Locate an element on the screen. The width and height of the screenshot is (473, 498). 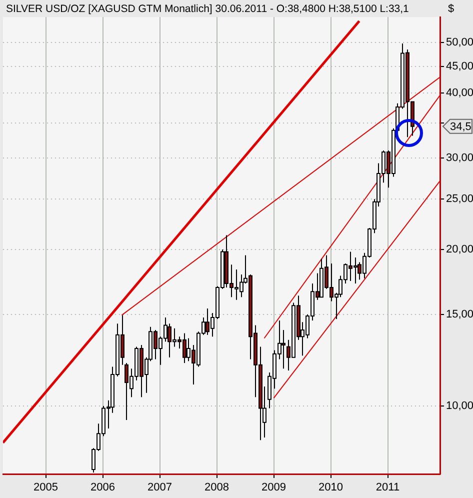
x-tick-label: 2009 is located at coordinates (274, 488).